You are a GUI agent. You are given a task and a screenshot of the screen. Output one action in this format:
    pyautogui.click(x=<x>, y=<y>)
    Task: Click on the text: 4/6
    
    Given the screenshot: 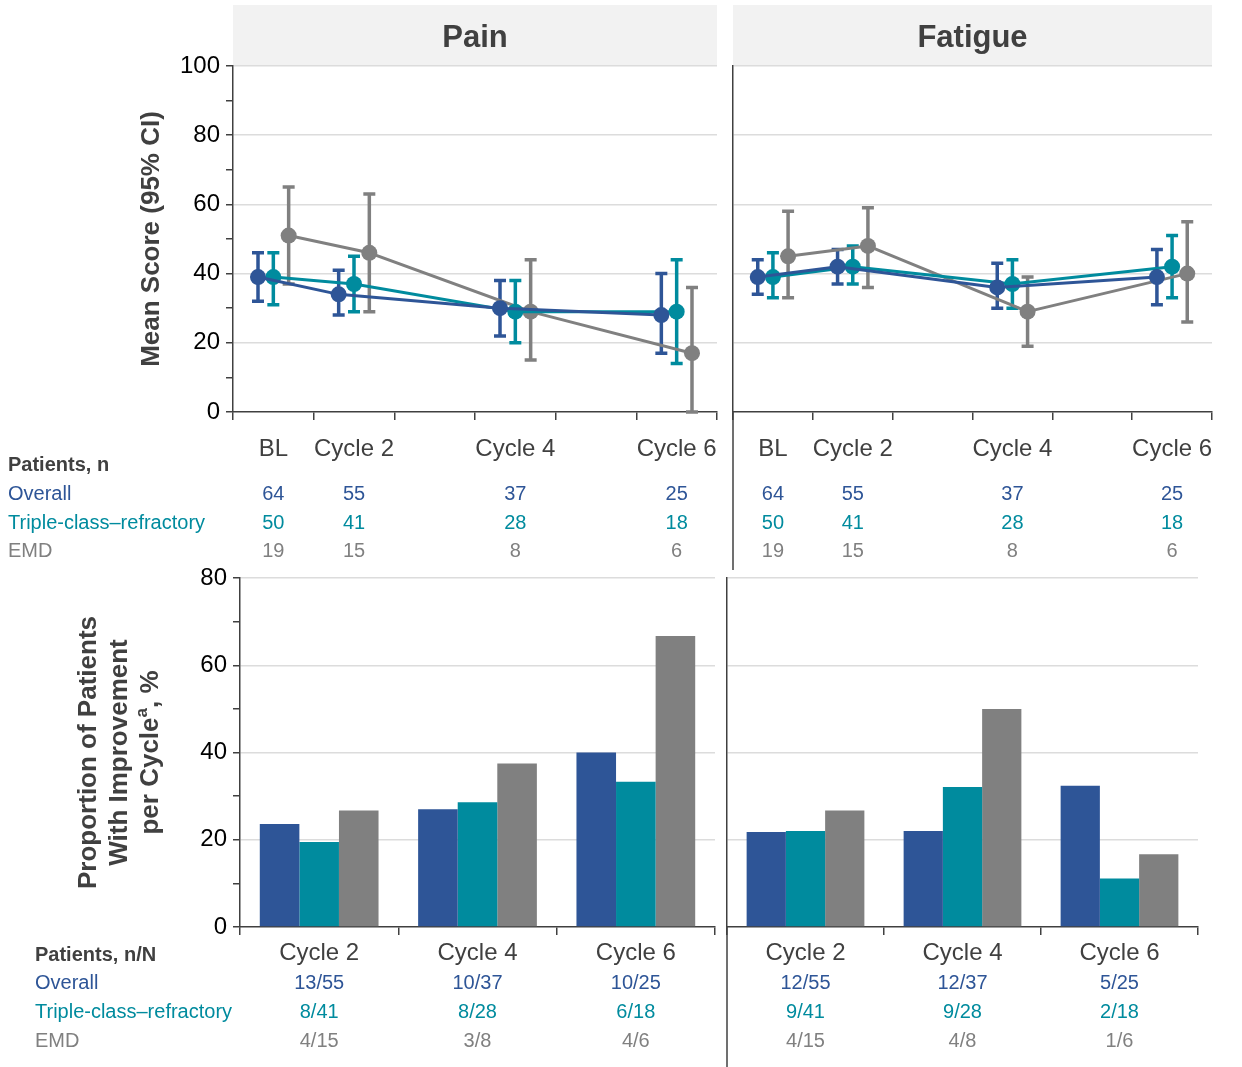 What is the action you would take?
    pyautogui.click(x=635, y=1039)
    